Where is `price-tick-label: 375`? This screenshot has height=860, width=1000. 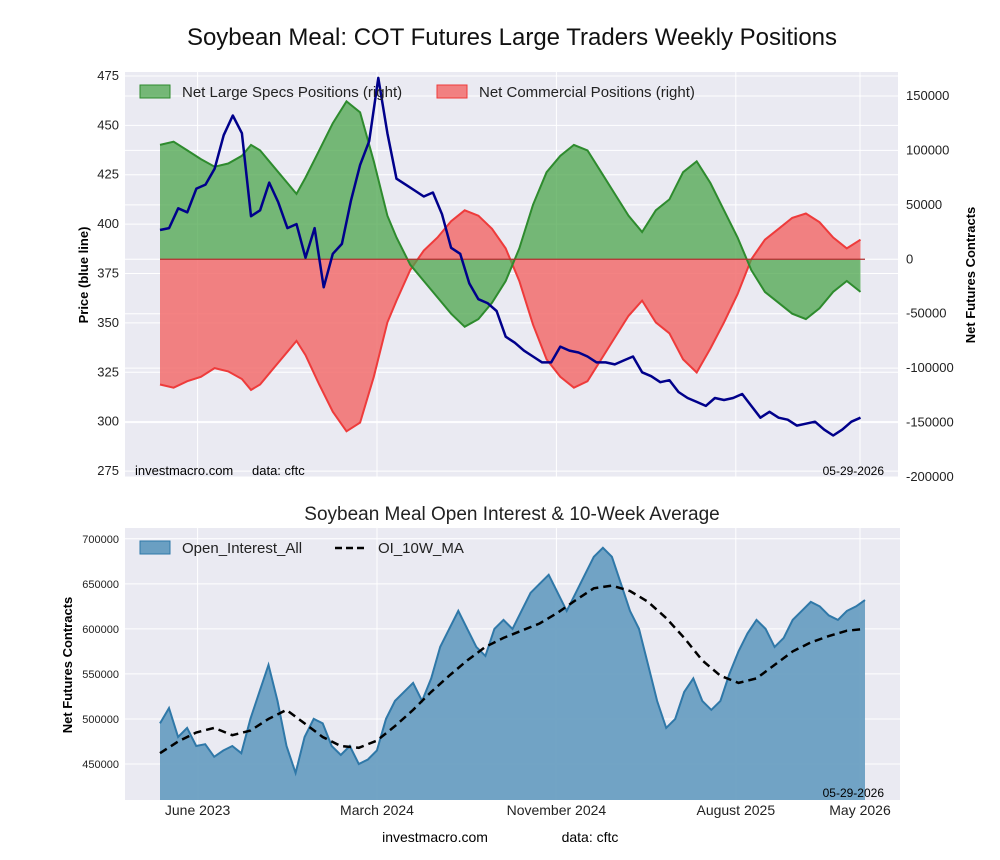 price-tick-label: 375 is located at coordinates (108, 273).